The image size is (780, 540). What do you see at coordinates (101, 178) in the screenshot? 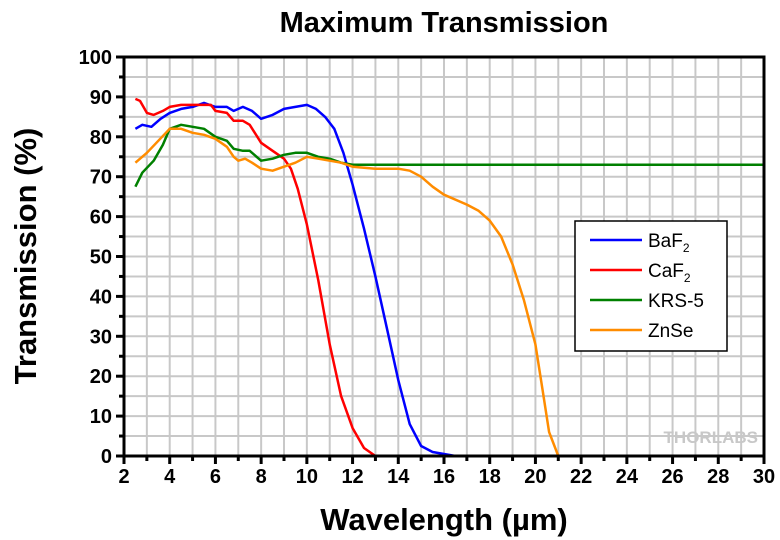
I see `y-tick-label: 70` at bounding box center [101, 178].